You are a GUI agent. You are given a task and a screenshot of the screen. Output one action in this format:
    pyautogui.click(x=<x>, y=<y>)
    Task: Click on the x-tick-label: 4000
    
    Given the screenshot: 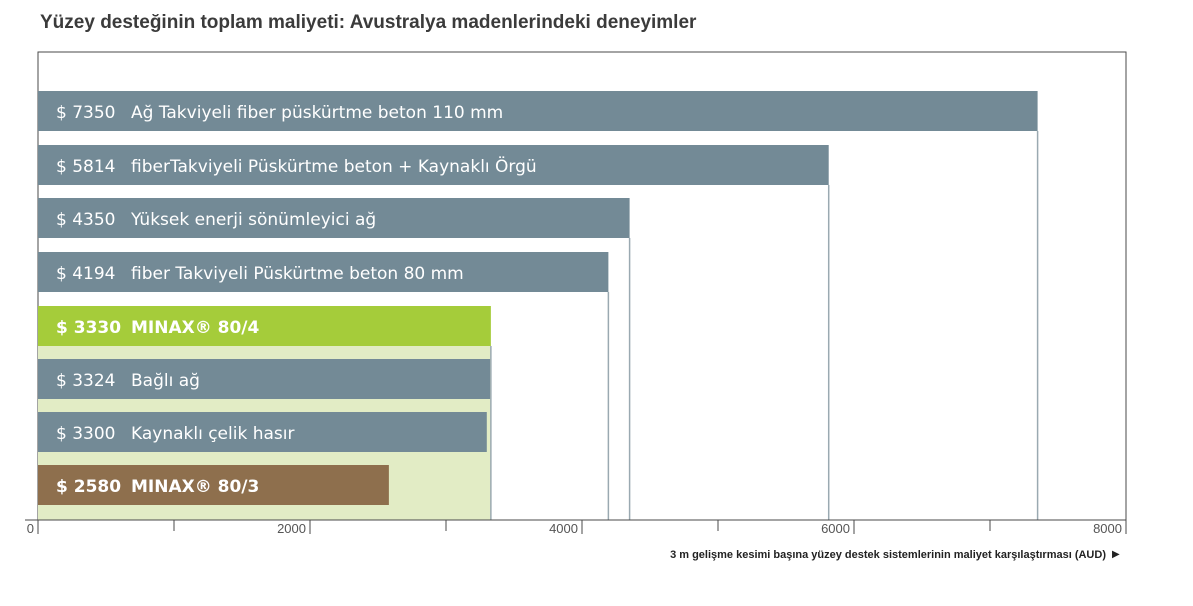 What is the action you would take?
    pyautogui.click(x=563, y=528)
    